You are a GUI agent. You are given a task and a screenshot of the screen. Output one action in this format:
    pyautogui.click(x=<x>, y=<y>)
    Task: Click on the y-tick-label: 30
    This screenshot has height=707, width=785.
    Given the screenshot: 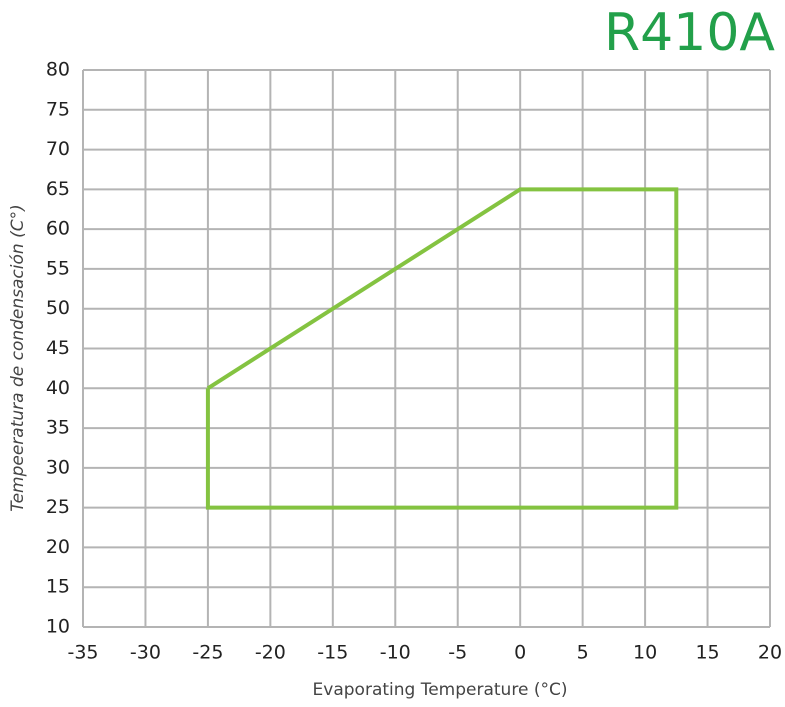 What is the action you would take?
    pyautogui.click(x=58, y=467)
    